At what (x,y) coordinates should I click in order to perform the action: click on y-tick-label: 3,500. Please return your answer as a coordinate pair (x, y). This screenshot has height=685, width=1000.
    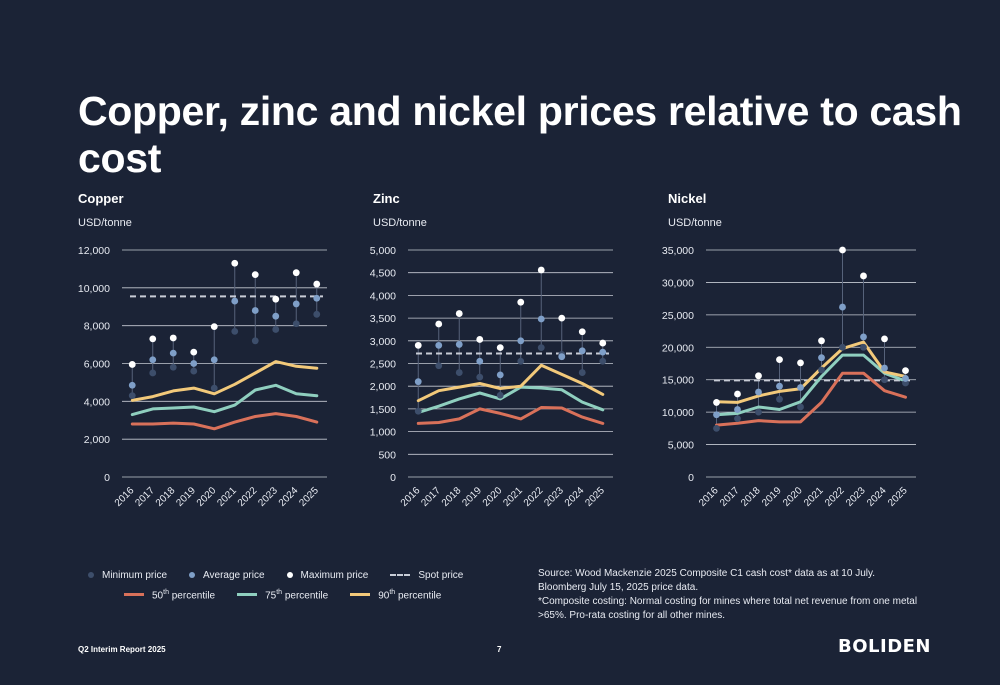
    Looking at the image, I should click on (383, 319).